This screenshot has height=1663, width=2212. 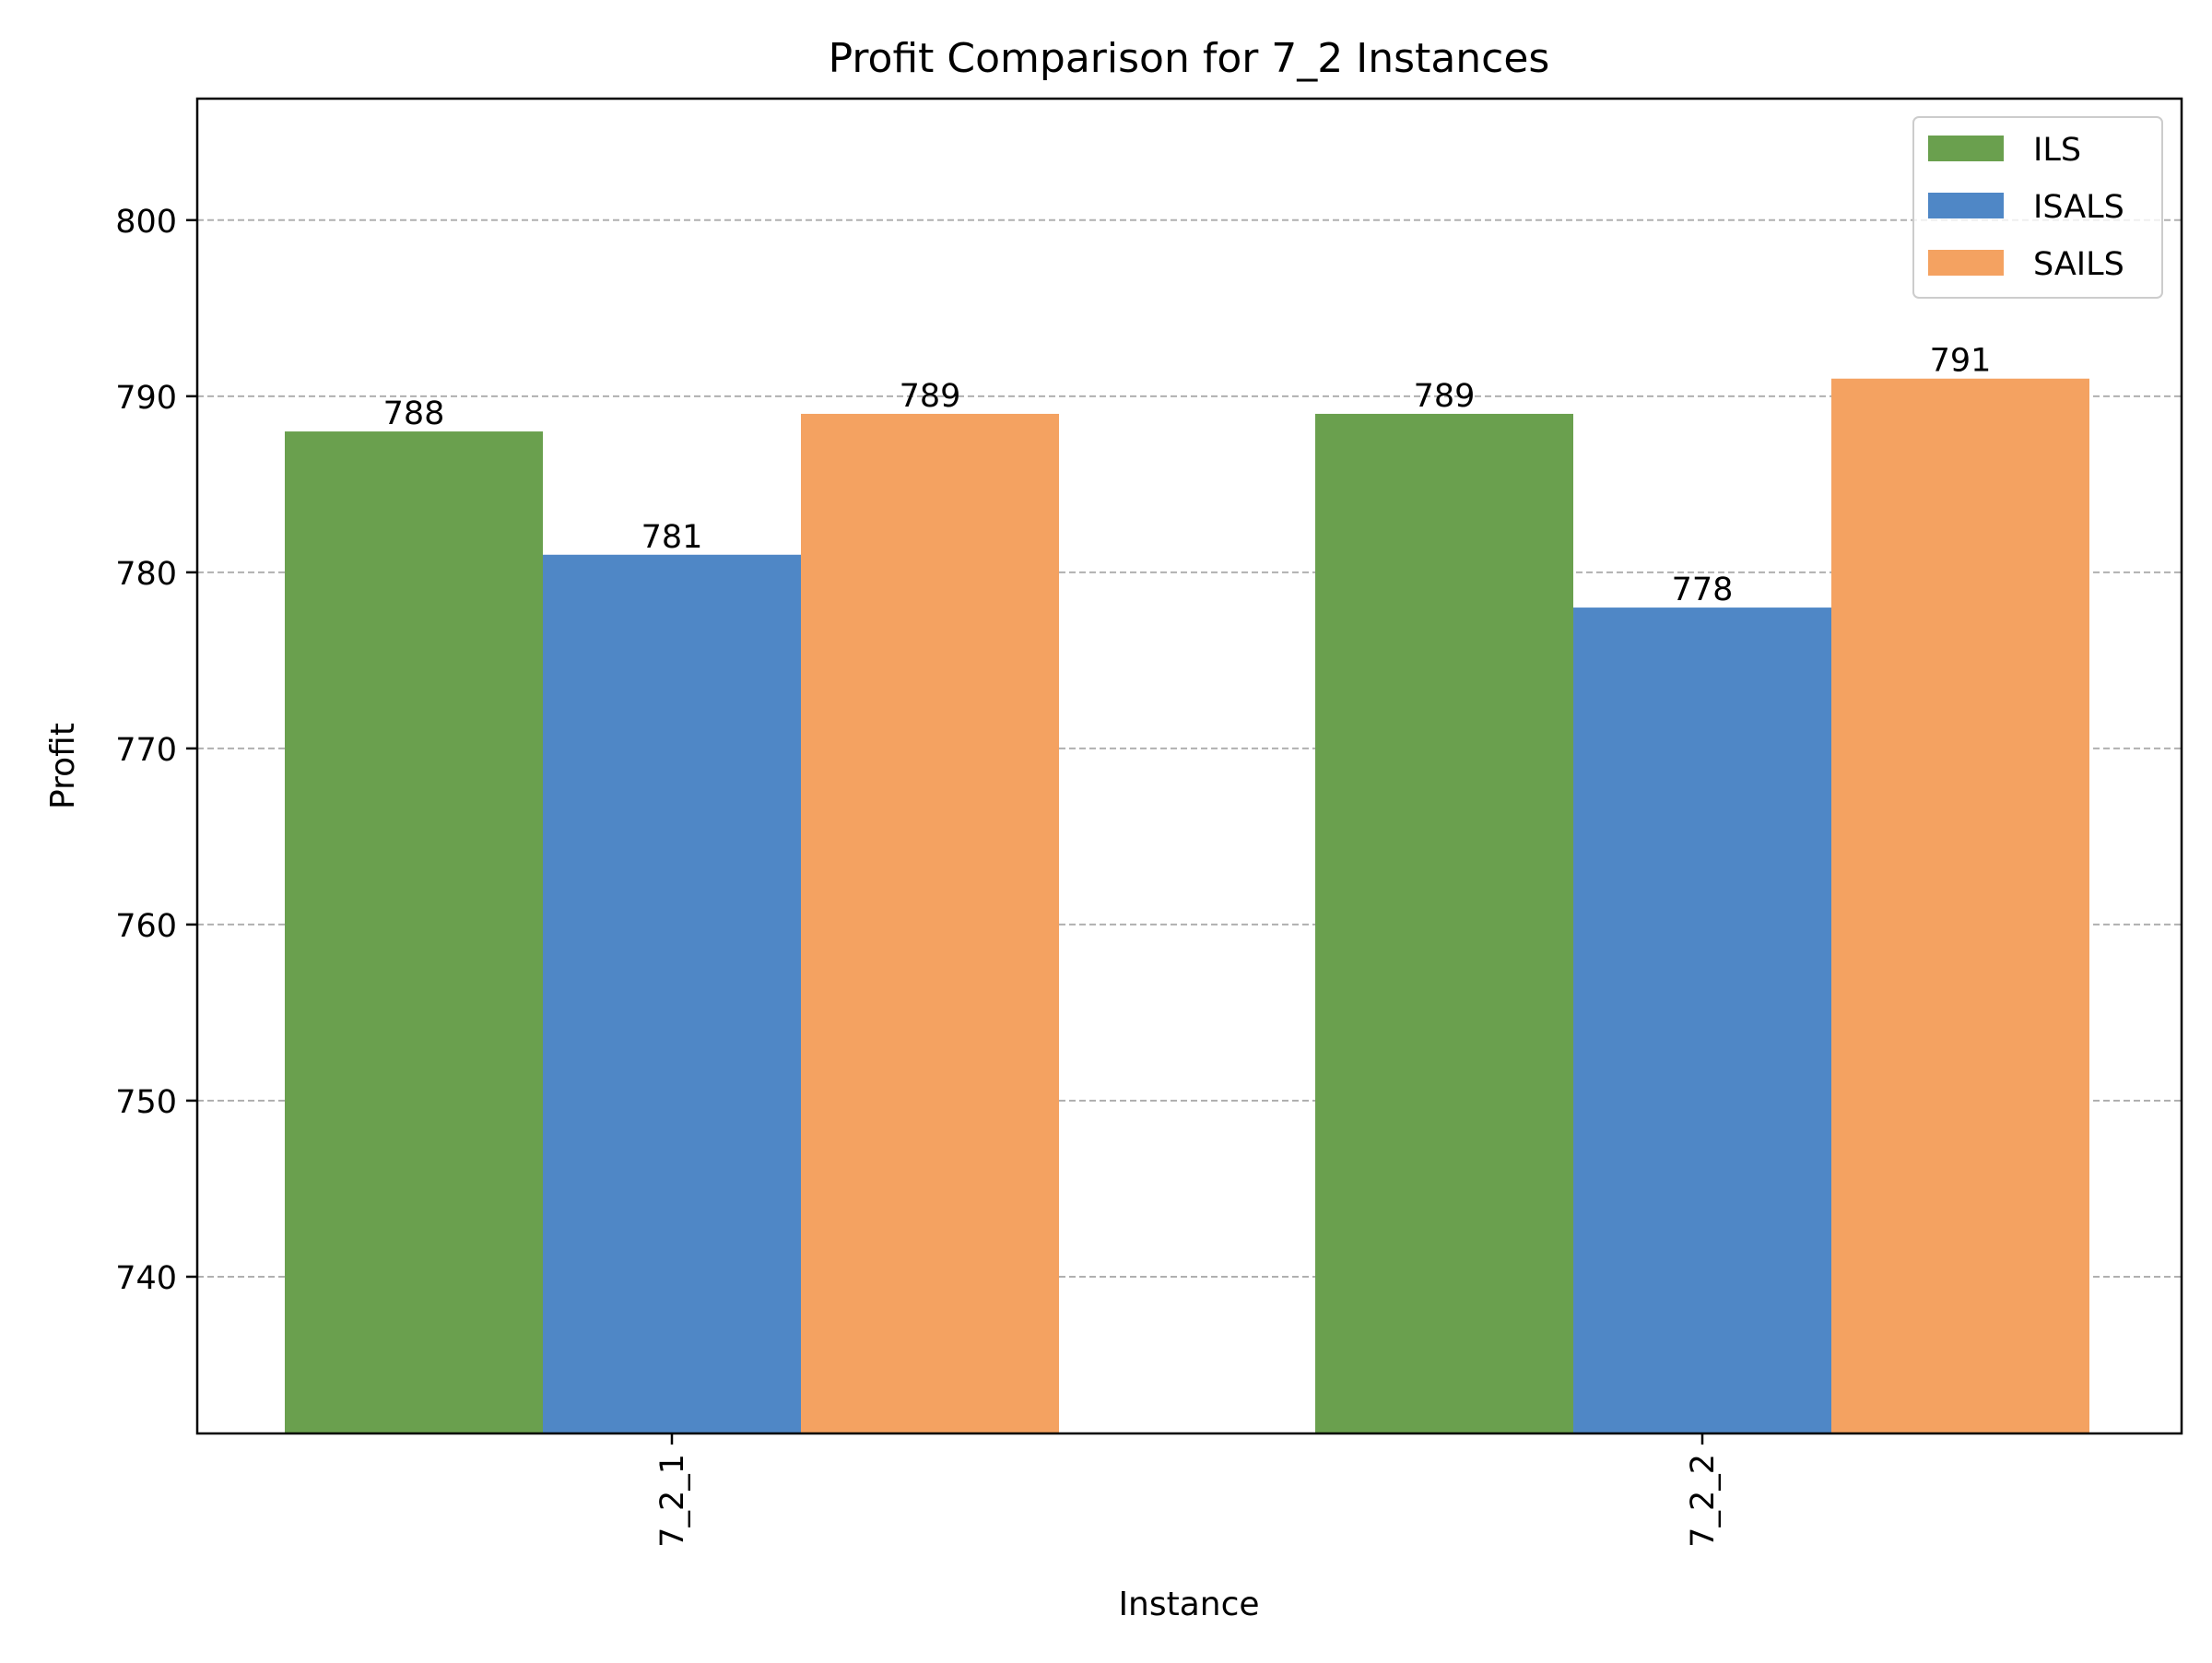 I want to click on x-tick-label: 7_2_2, so click(x=1703, y=1501).